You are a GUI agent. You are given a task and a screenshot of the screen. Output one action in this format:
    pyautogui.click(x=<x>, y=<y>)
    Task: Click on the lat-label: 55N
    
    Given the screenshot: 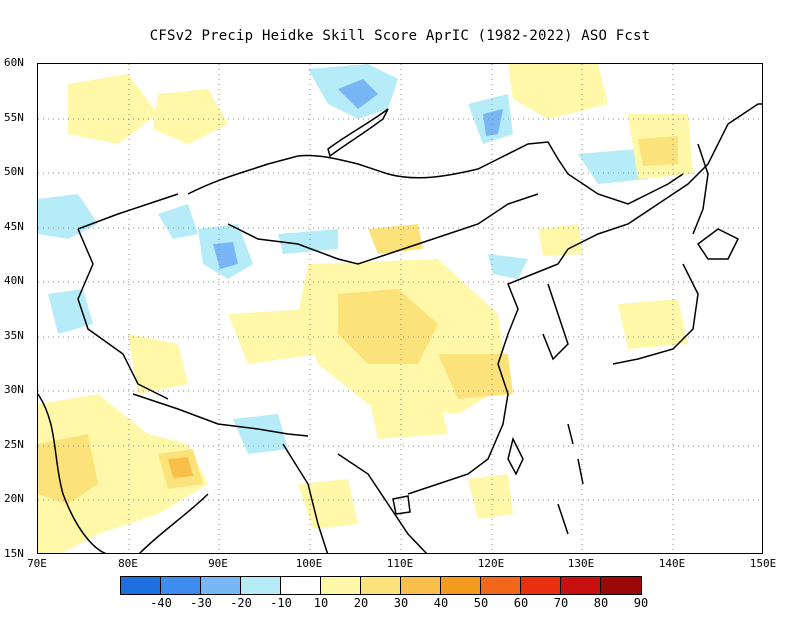 What is the action you would take?
    pyautogui.click(x=14, y=117)
    